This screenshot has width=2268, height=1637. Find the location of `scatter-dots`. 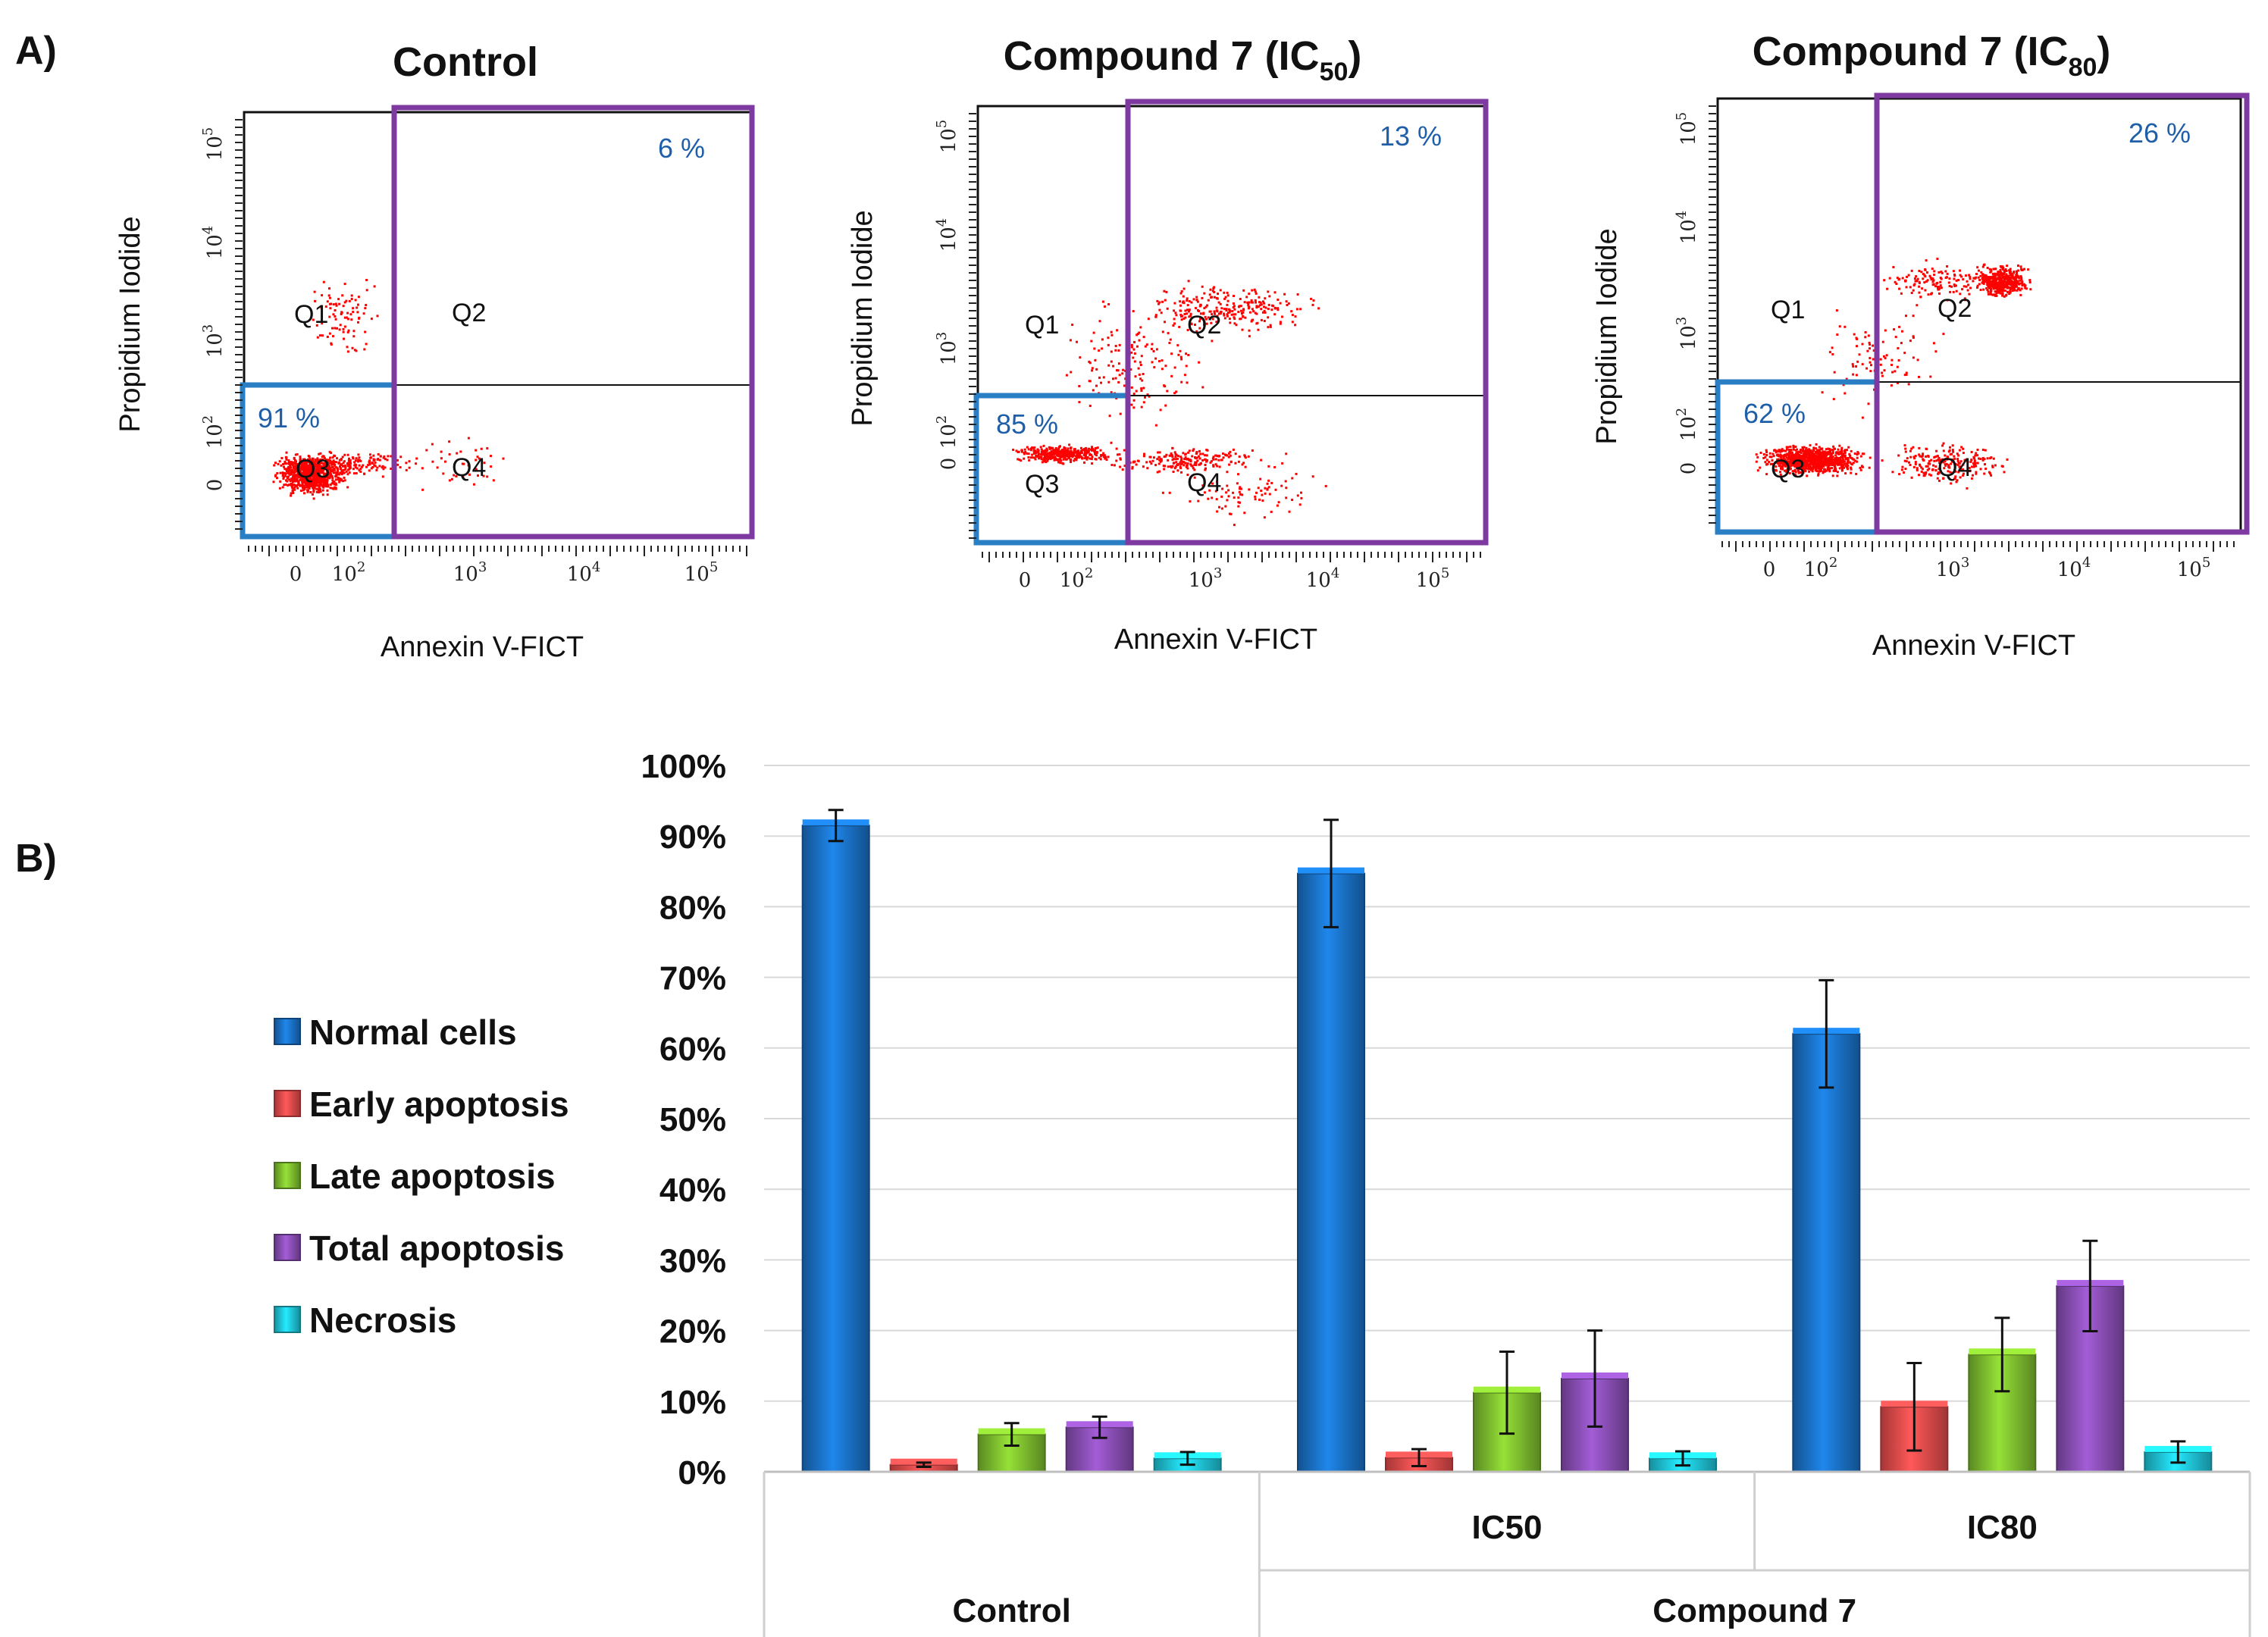

scatter-dots is located at coordinates (388, 389).